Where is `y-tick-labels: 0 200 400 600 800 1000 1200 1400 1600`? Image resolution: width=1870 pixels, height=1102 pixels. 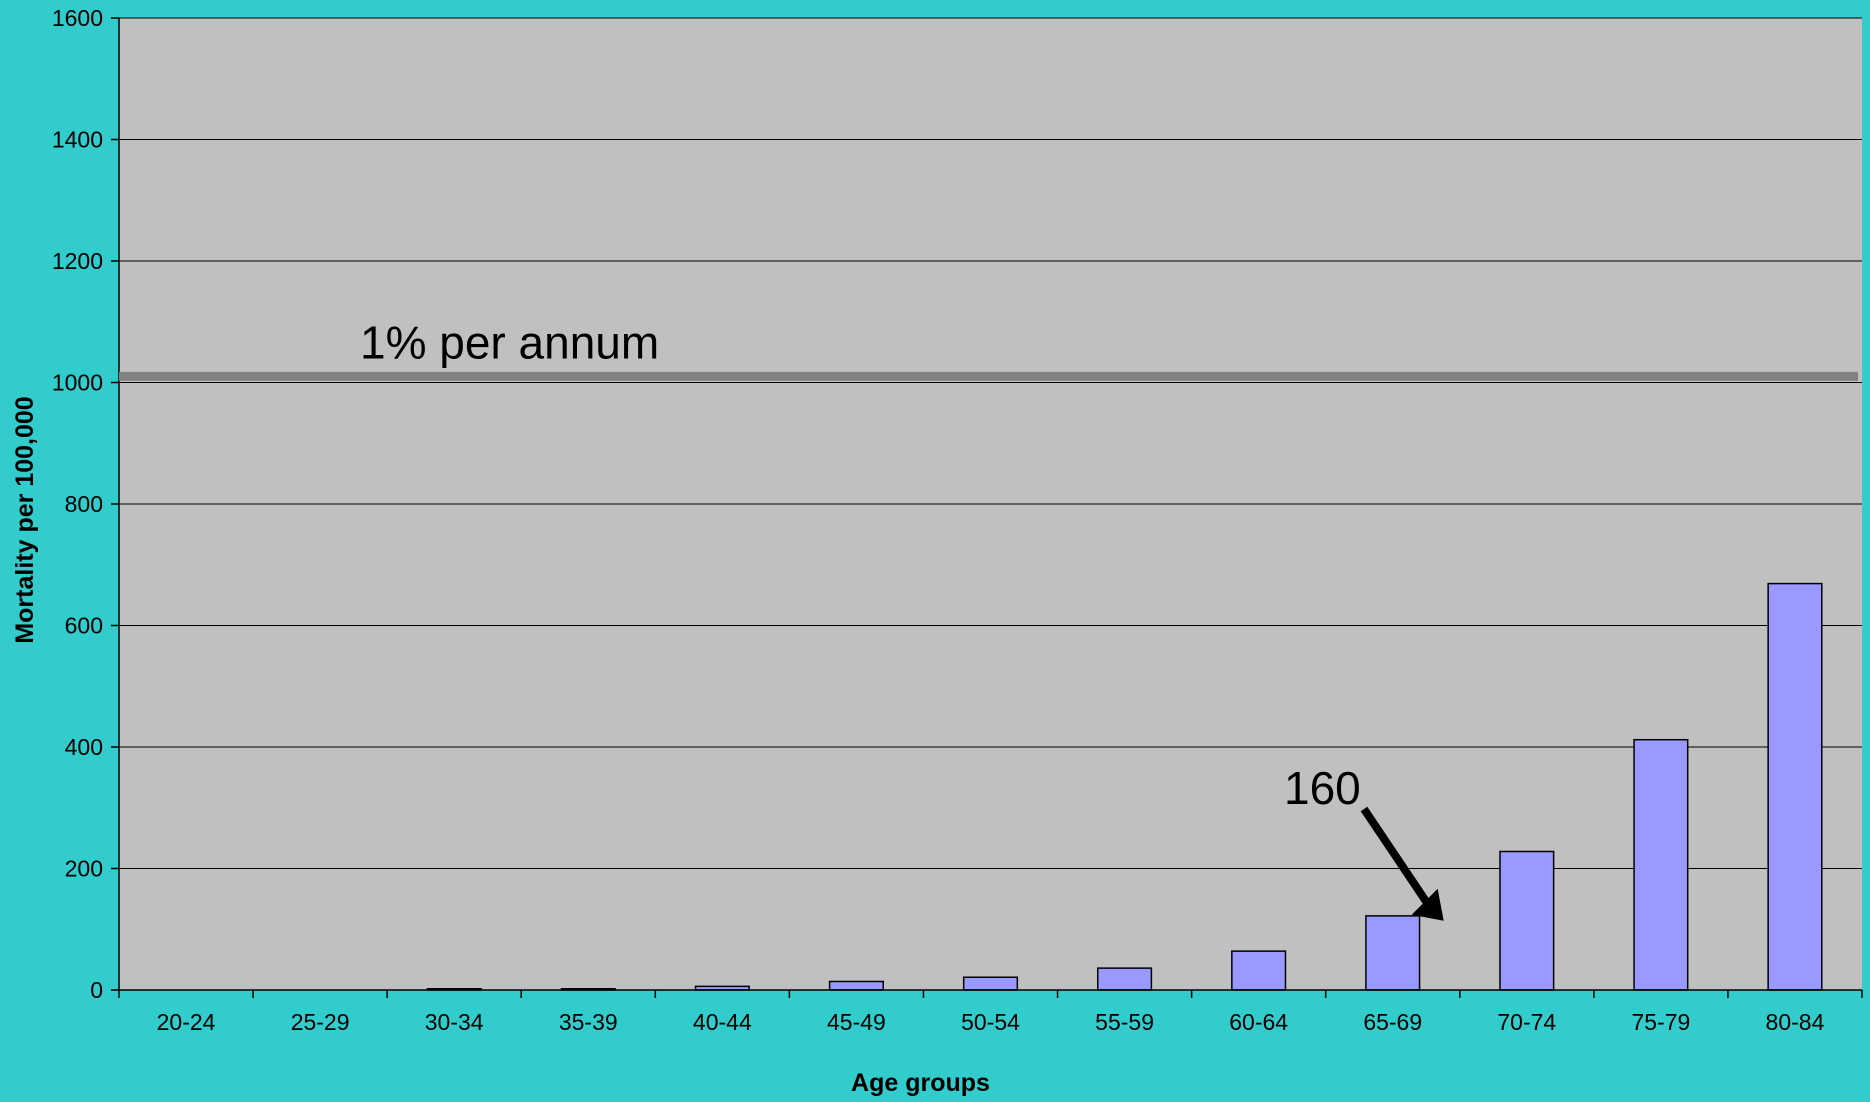
y-tick-labels: 0 200 400 600 800 1000 1200 1400 1600 is located at coordinates (77, 504).